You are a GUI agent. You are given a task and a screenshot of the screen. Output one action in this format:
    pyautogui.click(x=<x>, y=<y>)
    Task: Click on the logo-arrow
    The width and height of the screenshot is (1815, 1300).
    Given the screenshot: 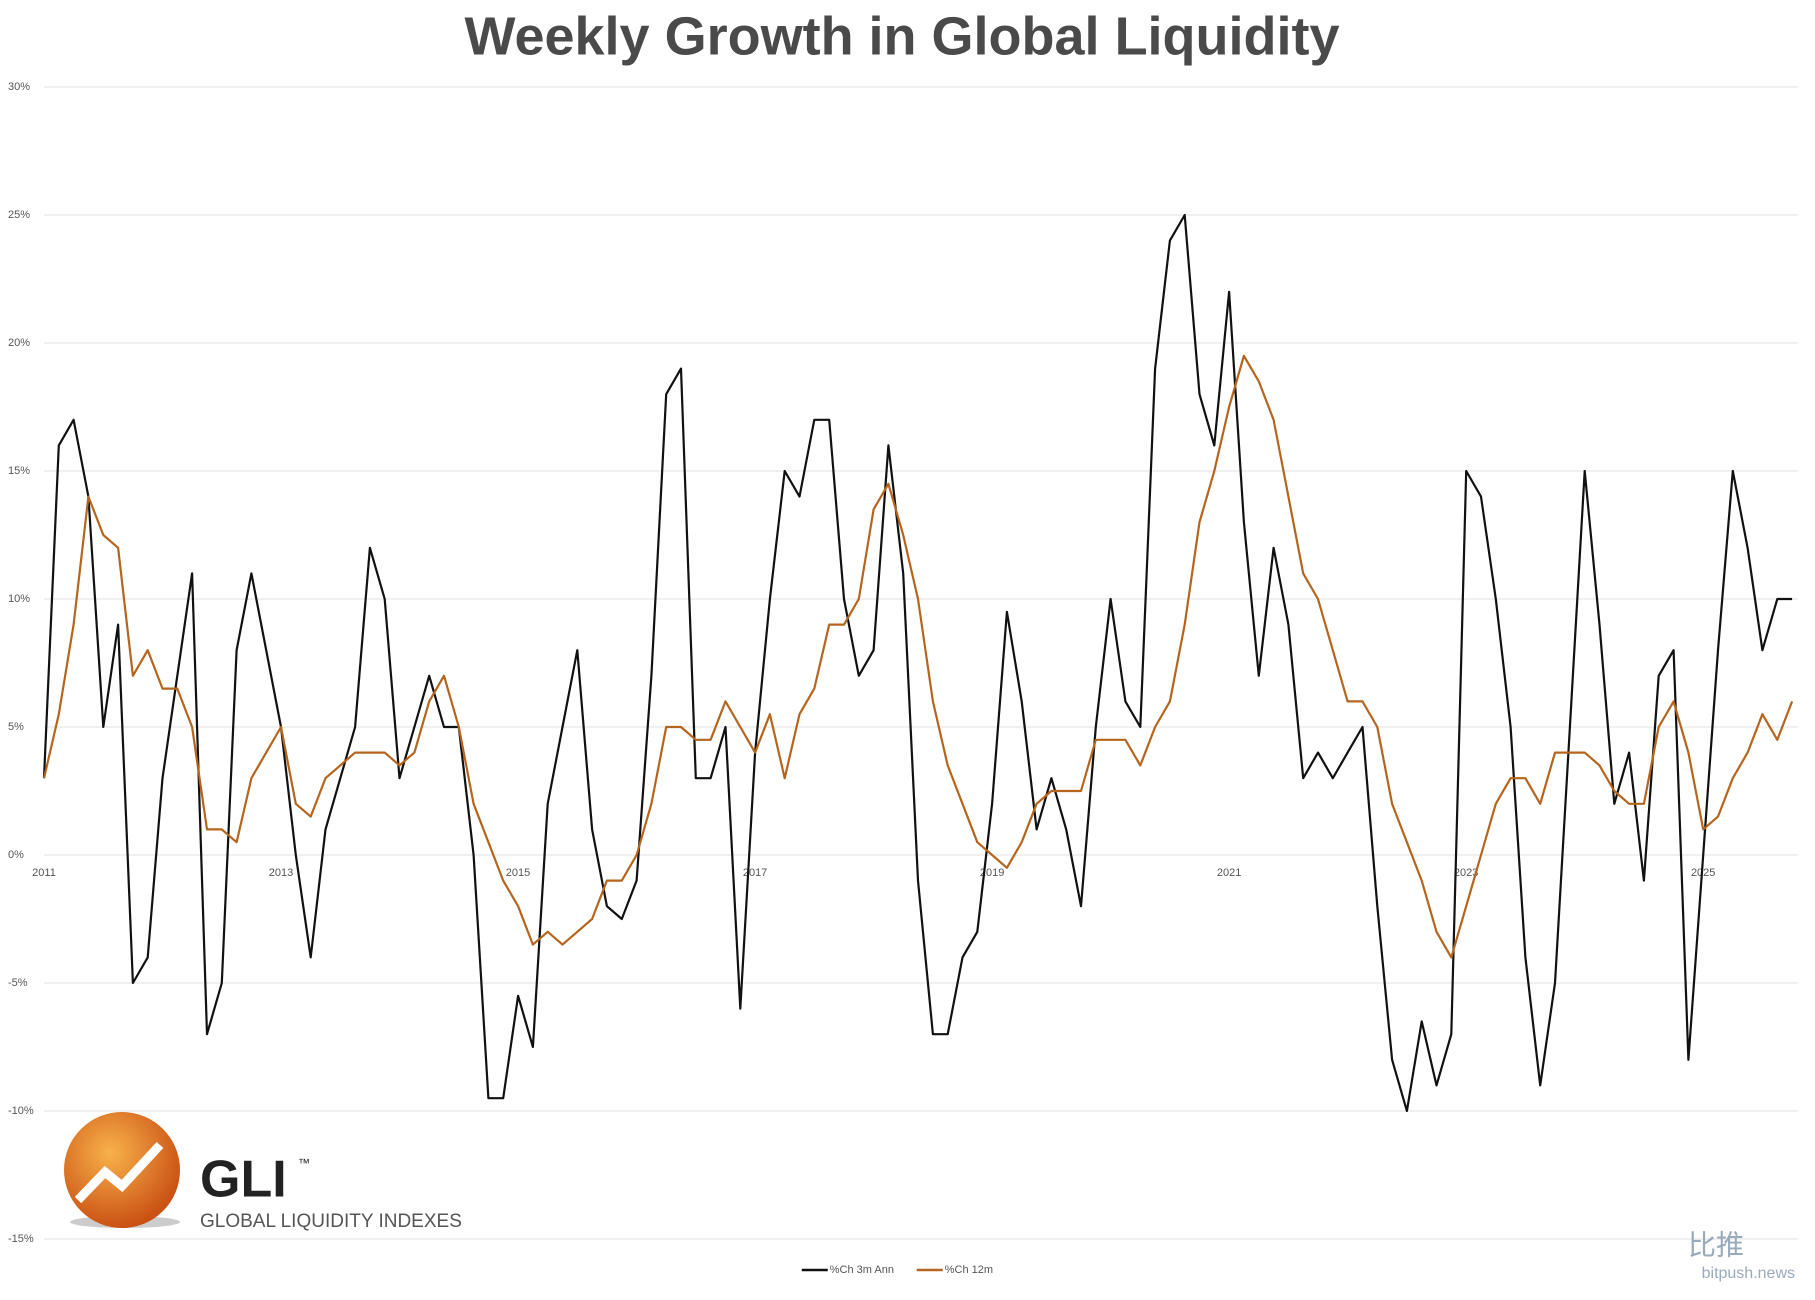 What is the action you would take?
    pyautogui.click(x=119, y=1172)
    